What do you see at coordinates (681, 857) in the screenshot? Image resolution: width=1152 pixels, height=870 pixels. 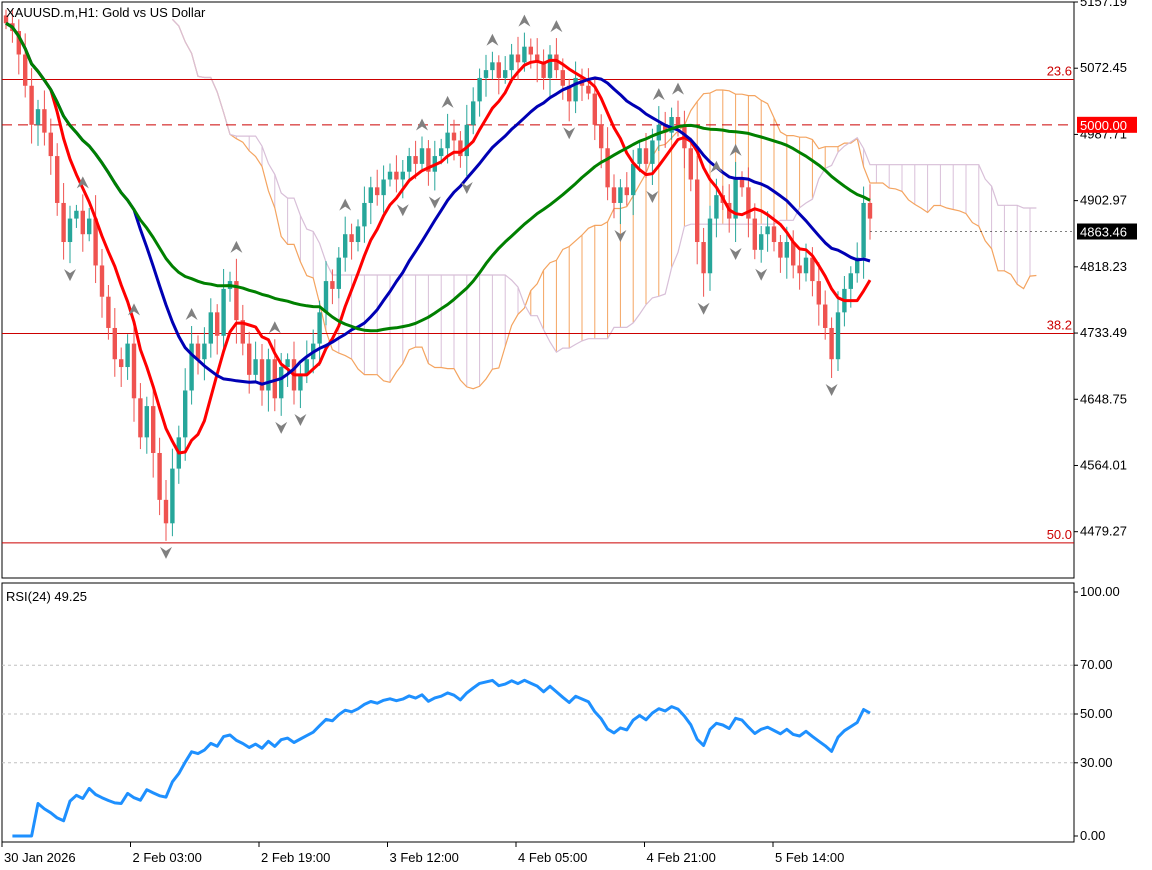 I see `time-tick-label: 4 Feb 21:00` at bounding box center [681, 857].